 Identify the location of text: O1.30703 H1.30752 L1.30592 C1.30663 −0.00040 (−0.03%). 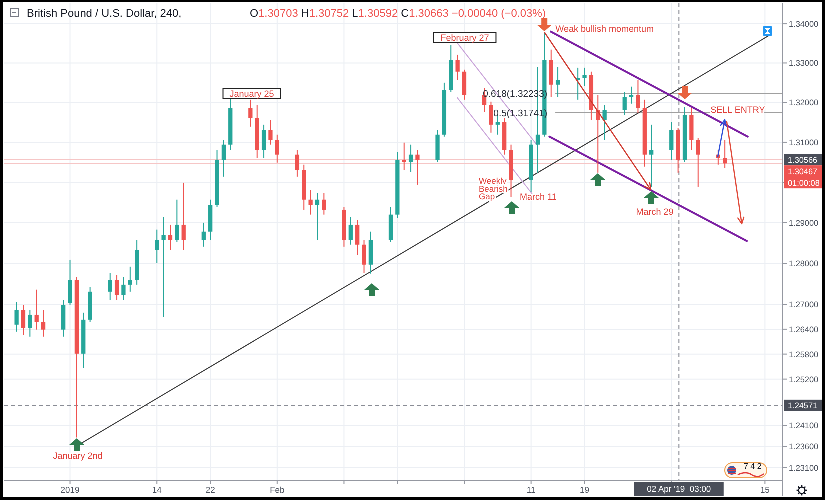
(398, 14).